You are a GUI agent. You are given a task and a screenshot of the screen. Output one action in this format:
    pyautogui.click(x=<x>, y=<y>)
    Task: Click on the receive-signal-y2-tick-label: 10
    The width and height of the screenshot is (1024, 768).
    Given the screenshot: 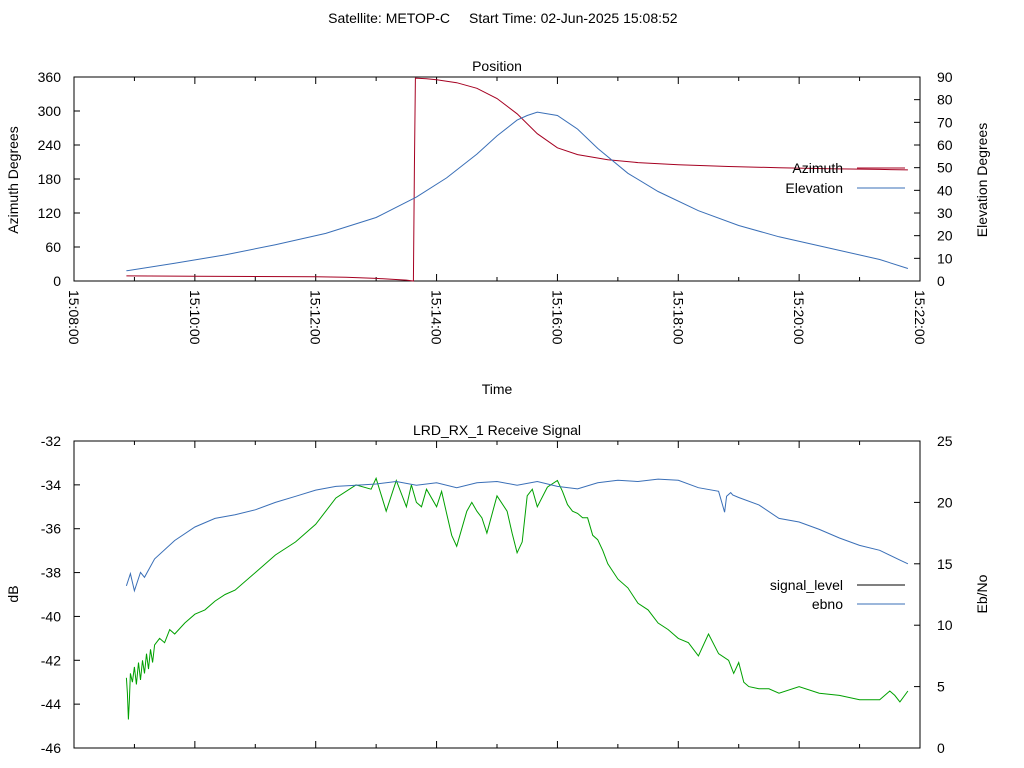 What is the action you would take?
    pyautogui.click(x=945, y=625)
    